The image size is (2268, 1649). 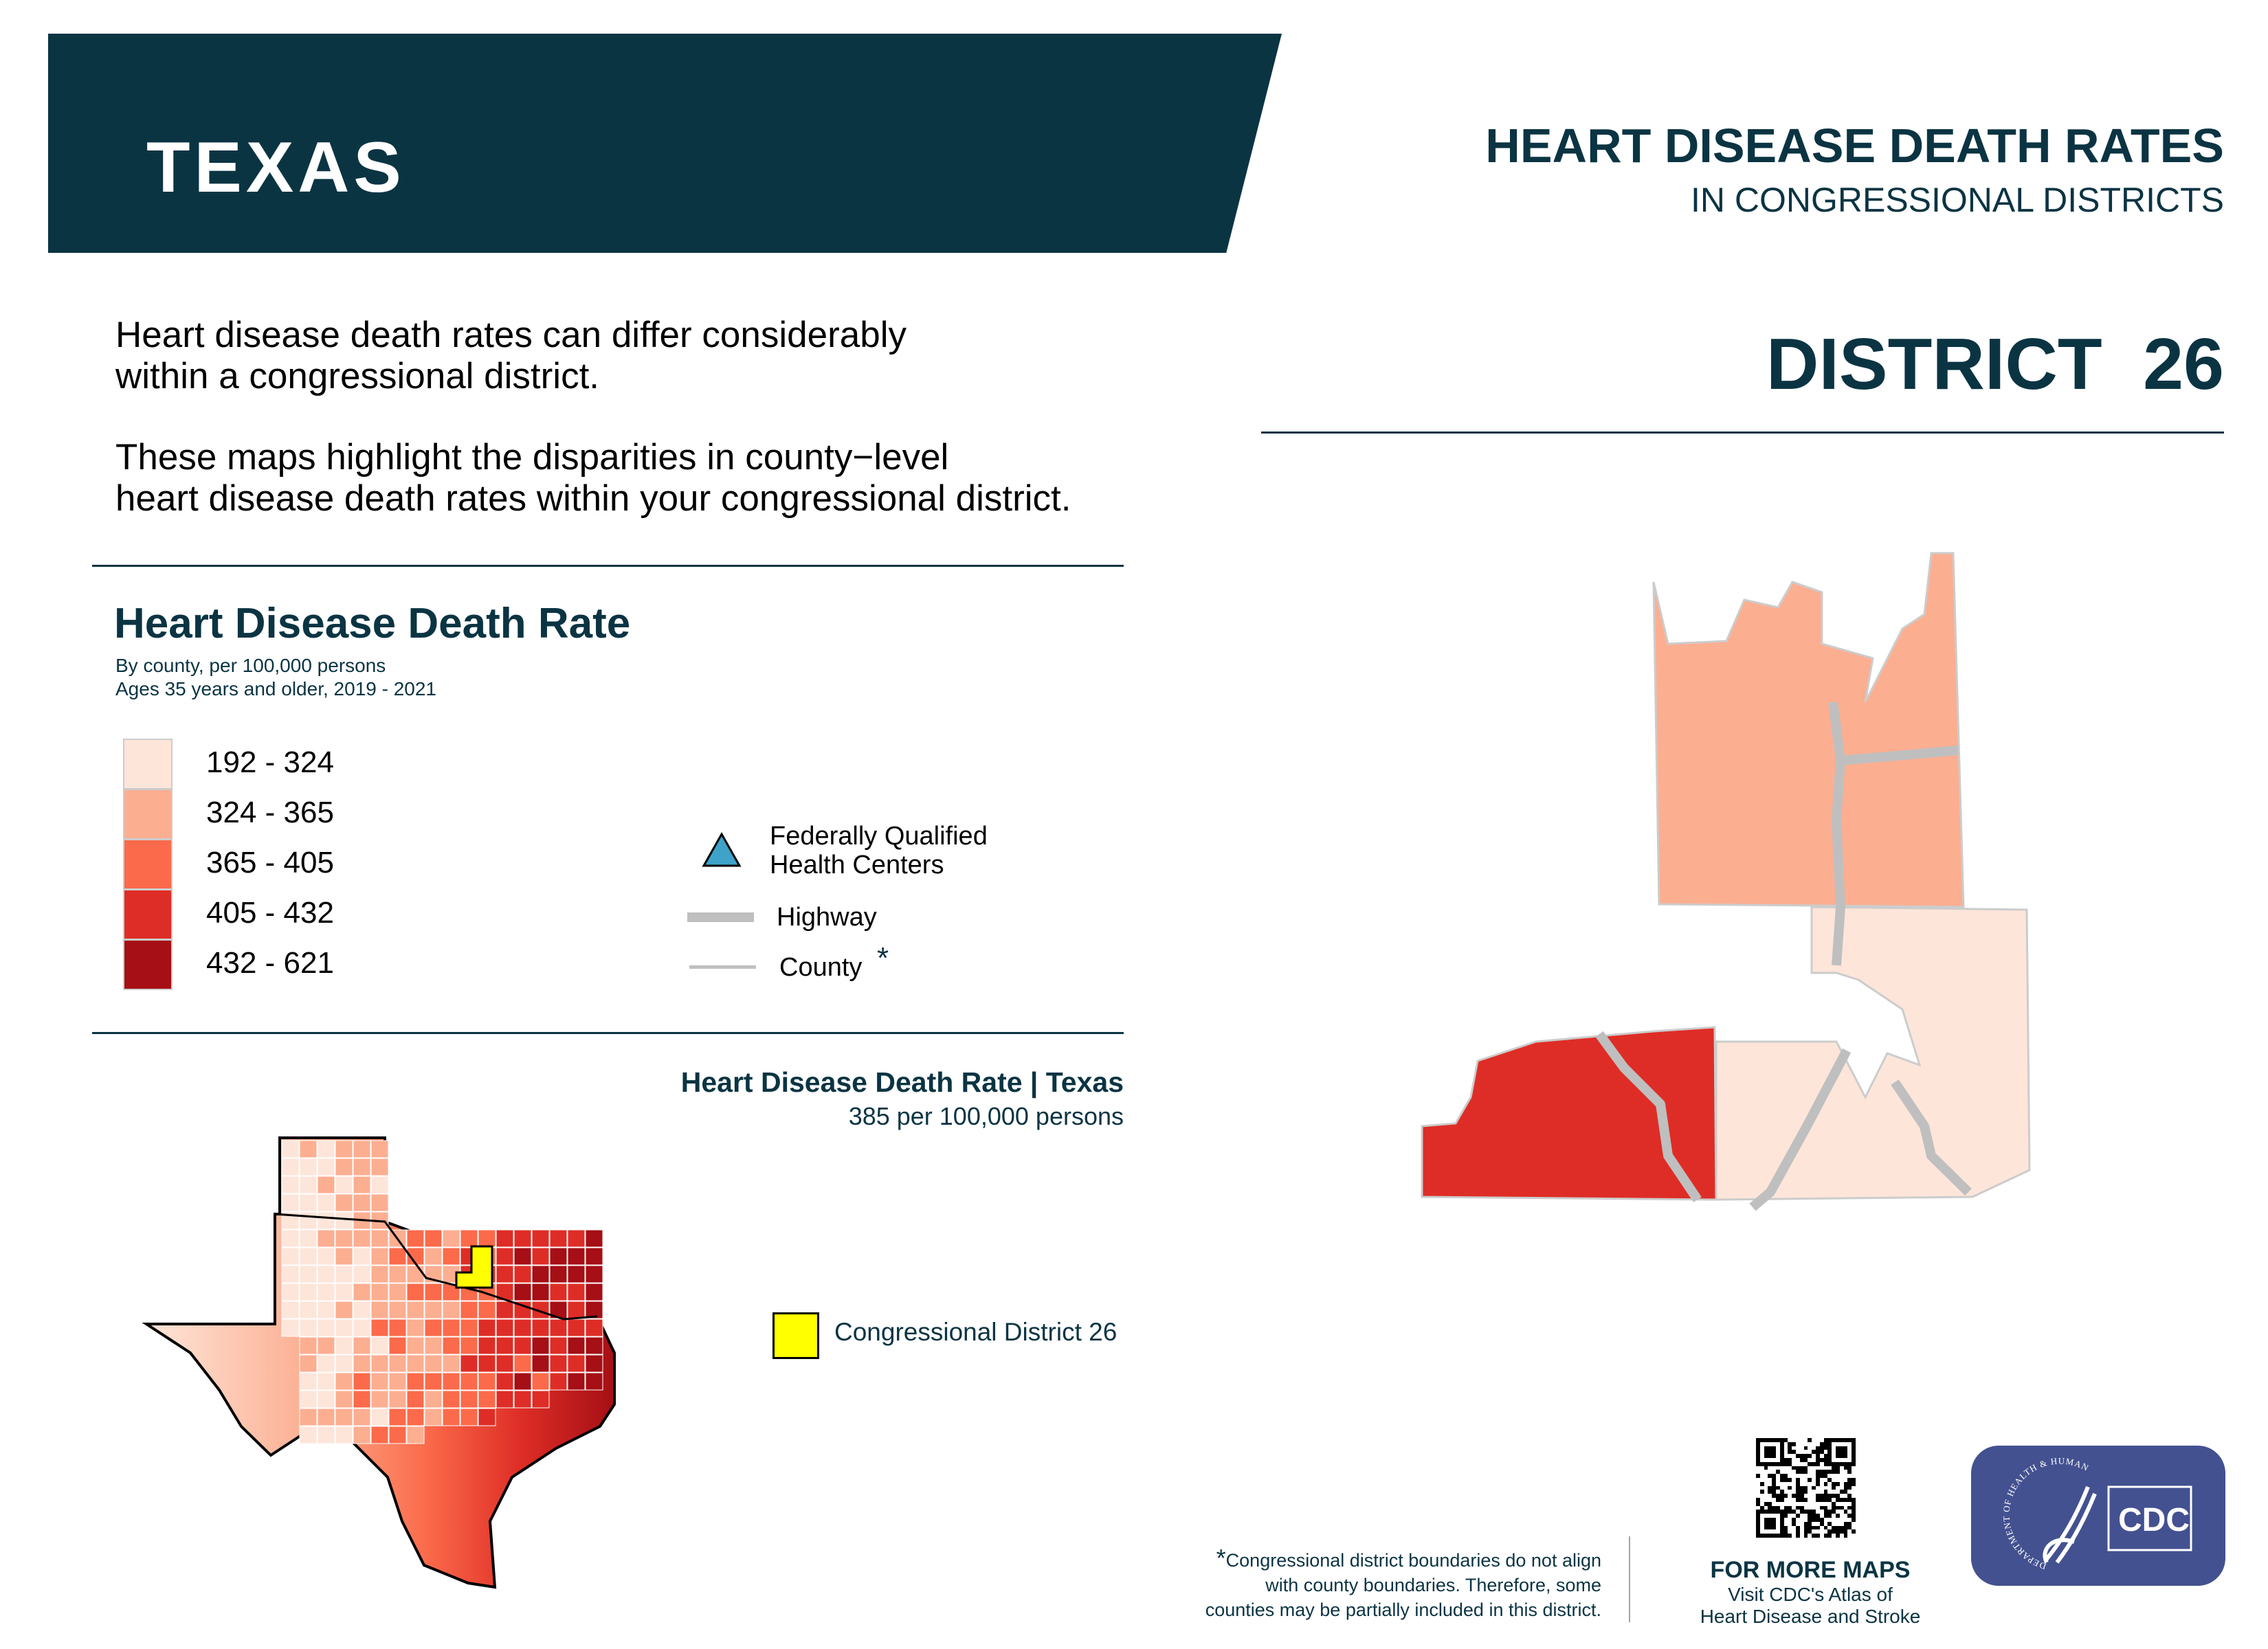 I want to click on more-maps-title: FOR MORE MAPS, so click(x=1811, y=1570).